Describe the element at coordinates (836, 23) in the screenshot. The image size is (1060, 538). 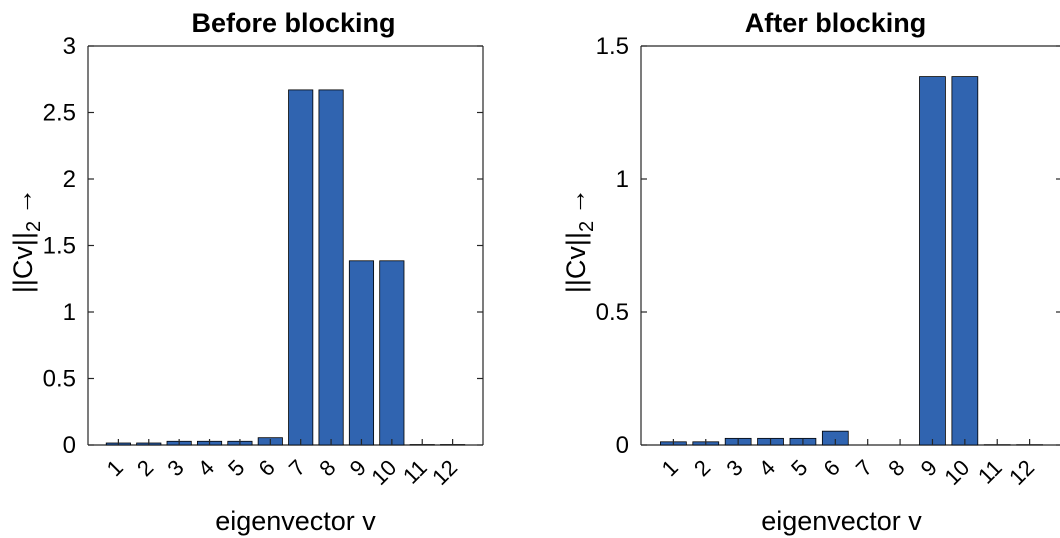
I see `chart-title: After blocking` at that location.